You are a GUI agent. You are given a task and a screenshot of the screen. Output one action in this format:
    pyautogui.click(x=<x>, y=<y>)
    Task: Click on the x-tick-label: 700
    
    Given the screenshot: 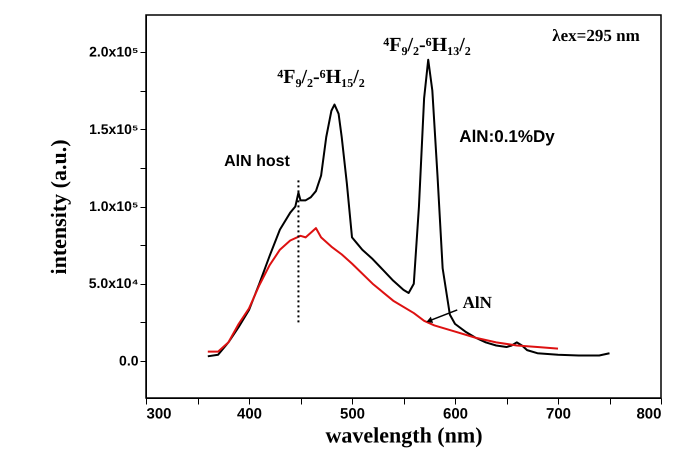 What is the action you would take?
    pyautogui.click(x=559, y=414)
    